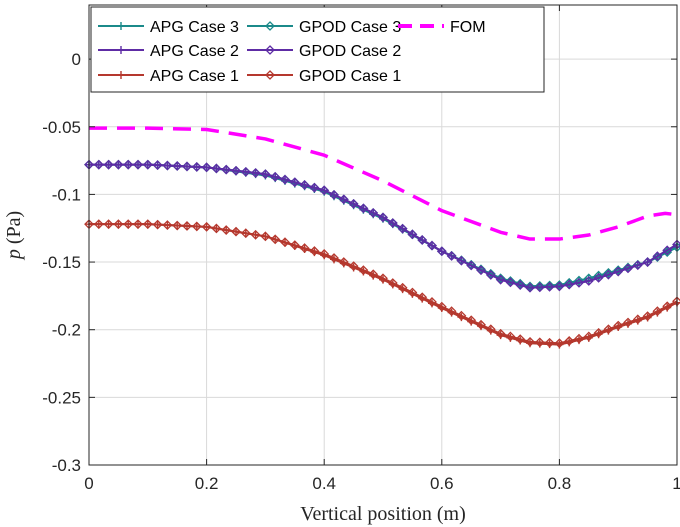  Describe the element at coordinates (76, 59) in the screenshot. I see `y-tick-label: 0` at that location.